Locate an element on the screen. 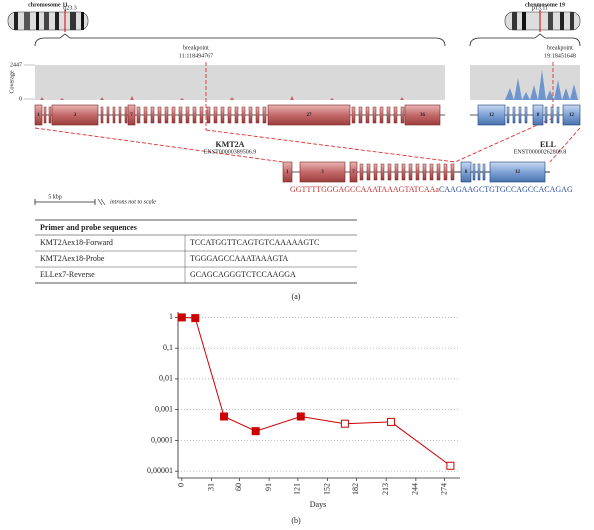  table-cell: ELLex7-Reverse is located at coordinates (67, 274).